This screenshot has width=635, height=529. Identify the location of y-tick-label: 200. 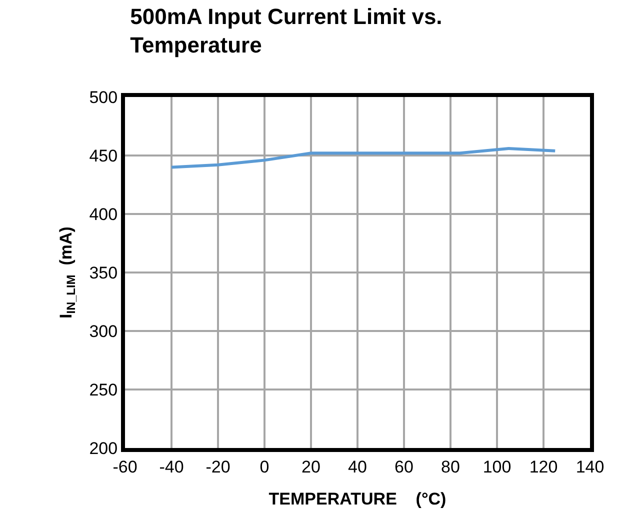
(103, 448).